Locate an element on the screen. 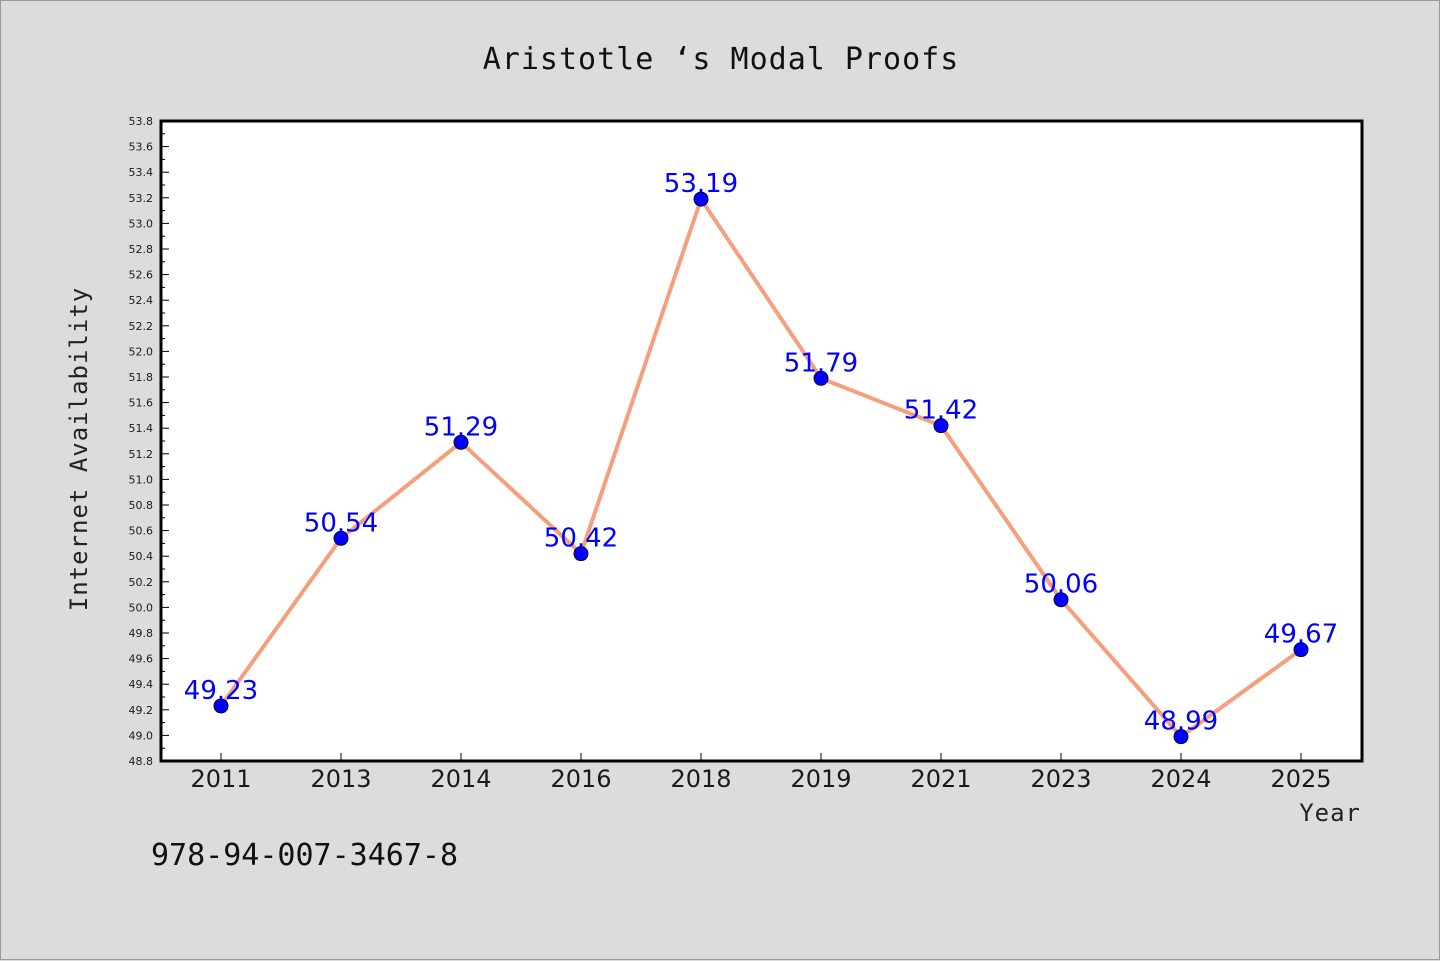 The image size is (1440, 961). data-label: 50.42 is located at coordinates (581, 539).